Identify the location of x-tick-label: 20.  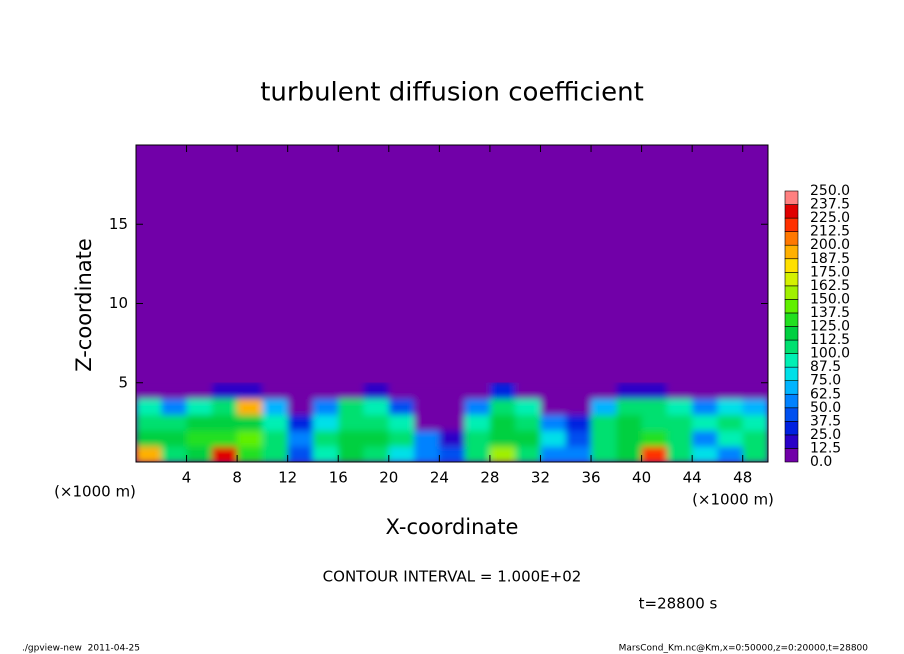
(388, 478).